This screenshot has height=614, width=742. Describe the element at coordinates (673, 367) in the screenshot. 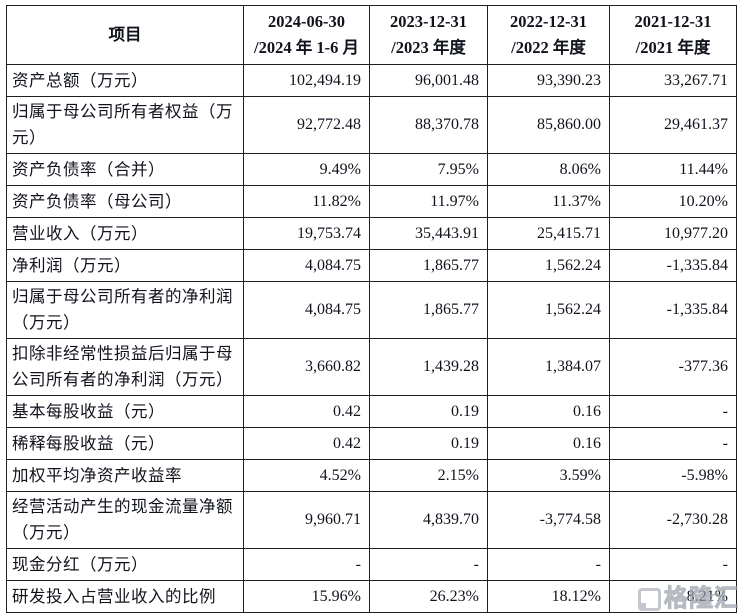

I see `cell-value: -377.36` at that location.